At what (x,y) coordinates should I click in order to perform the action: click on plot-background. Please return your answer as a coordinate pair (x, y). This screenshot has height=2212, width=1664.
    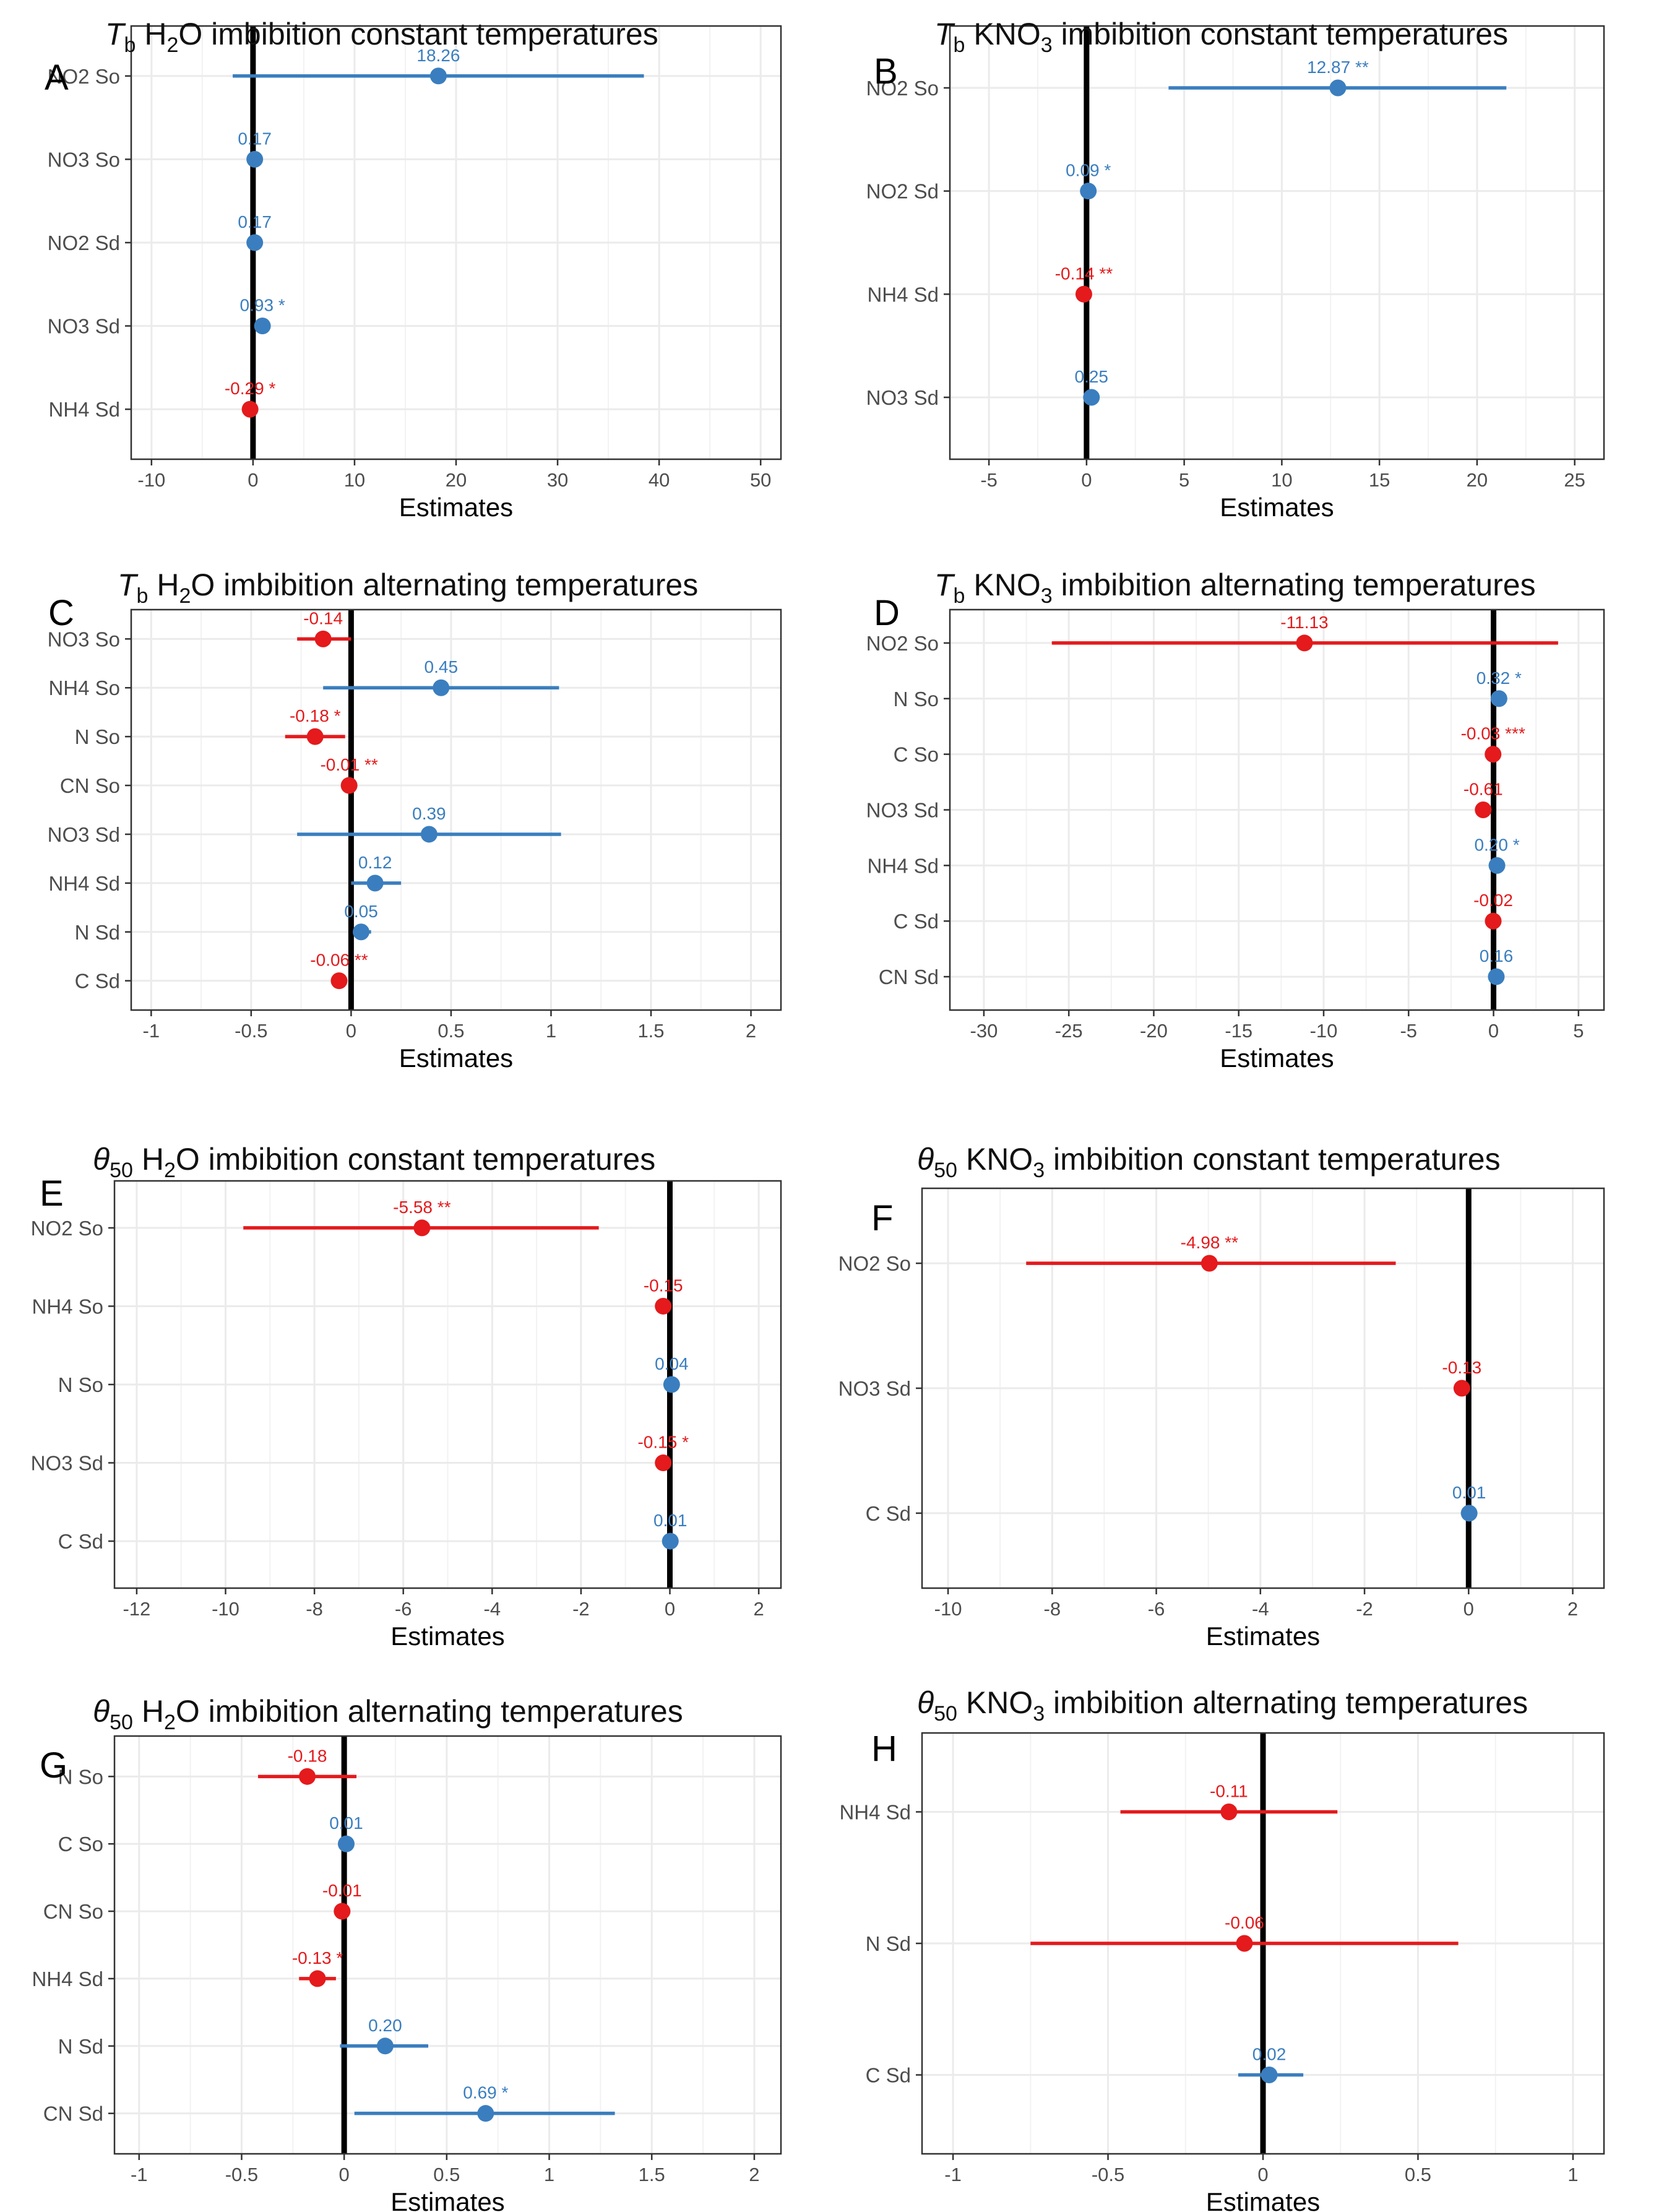
    Looking at the image, I should click on (456, 810).